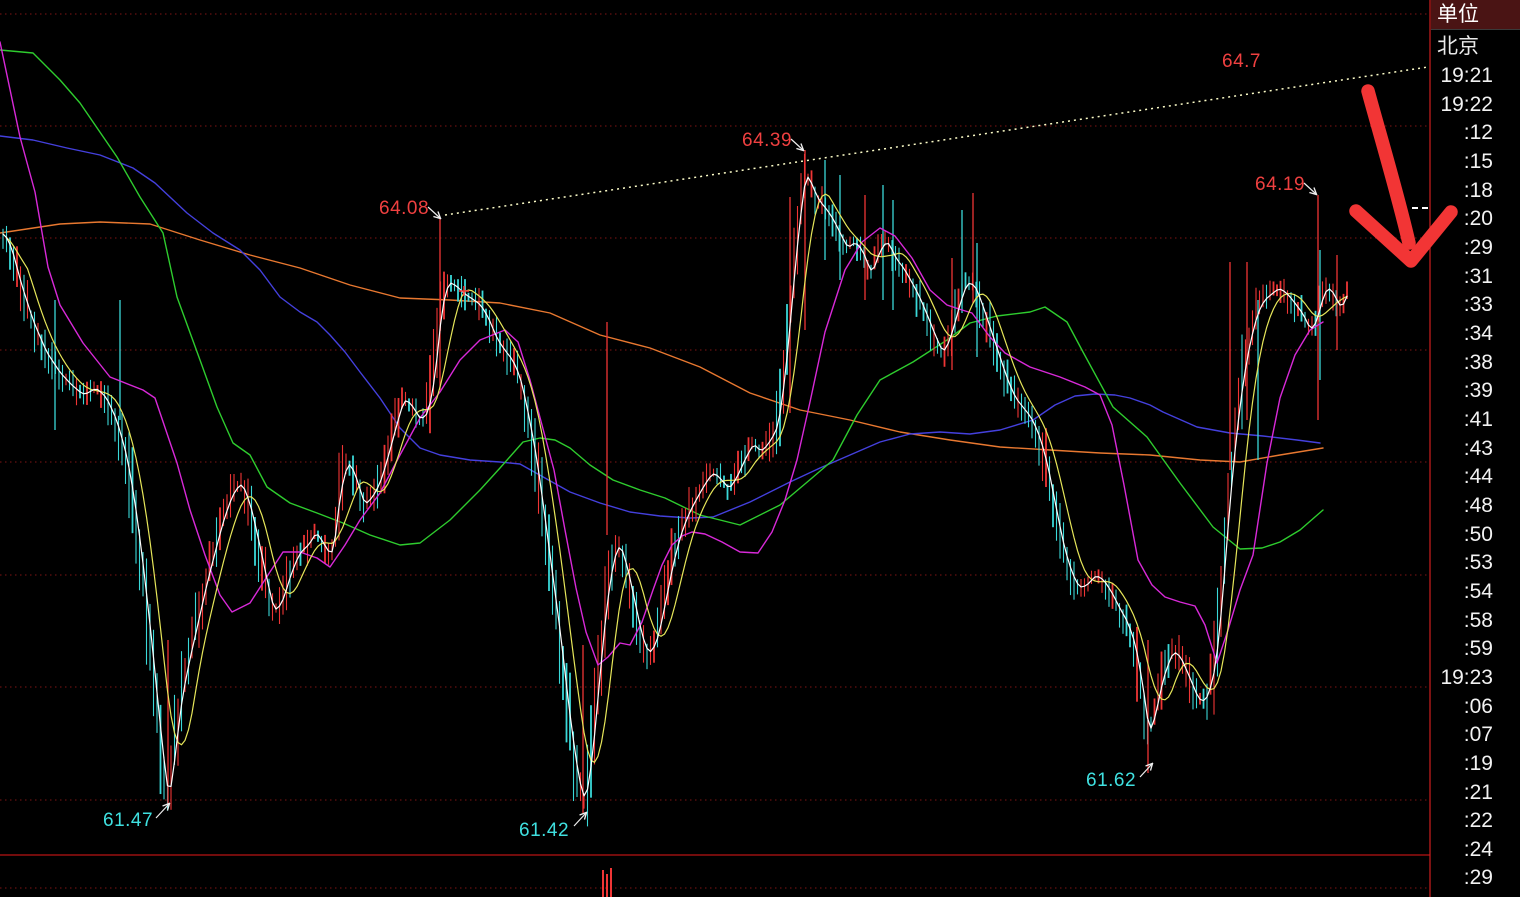 The image size is (1520, 897). Describe the element at coordinates (1478, 591) in the screenshot. I see `time-label: :54` at that location.